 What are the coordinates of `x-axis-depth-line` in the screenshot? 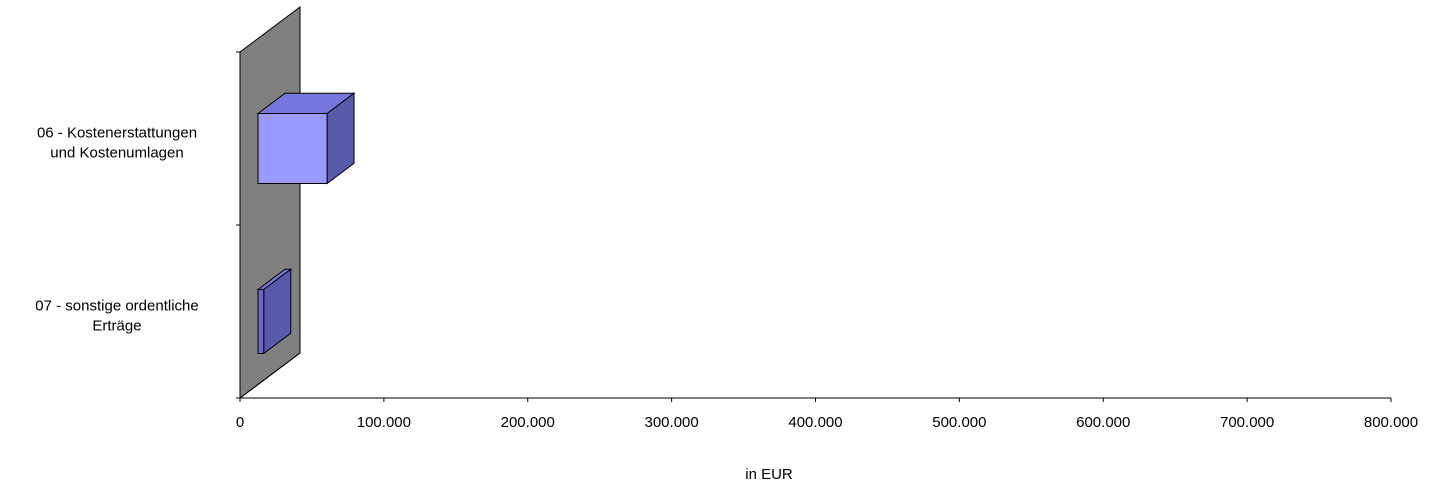 It's located at (270, 375).